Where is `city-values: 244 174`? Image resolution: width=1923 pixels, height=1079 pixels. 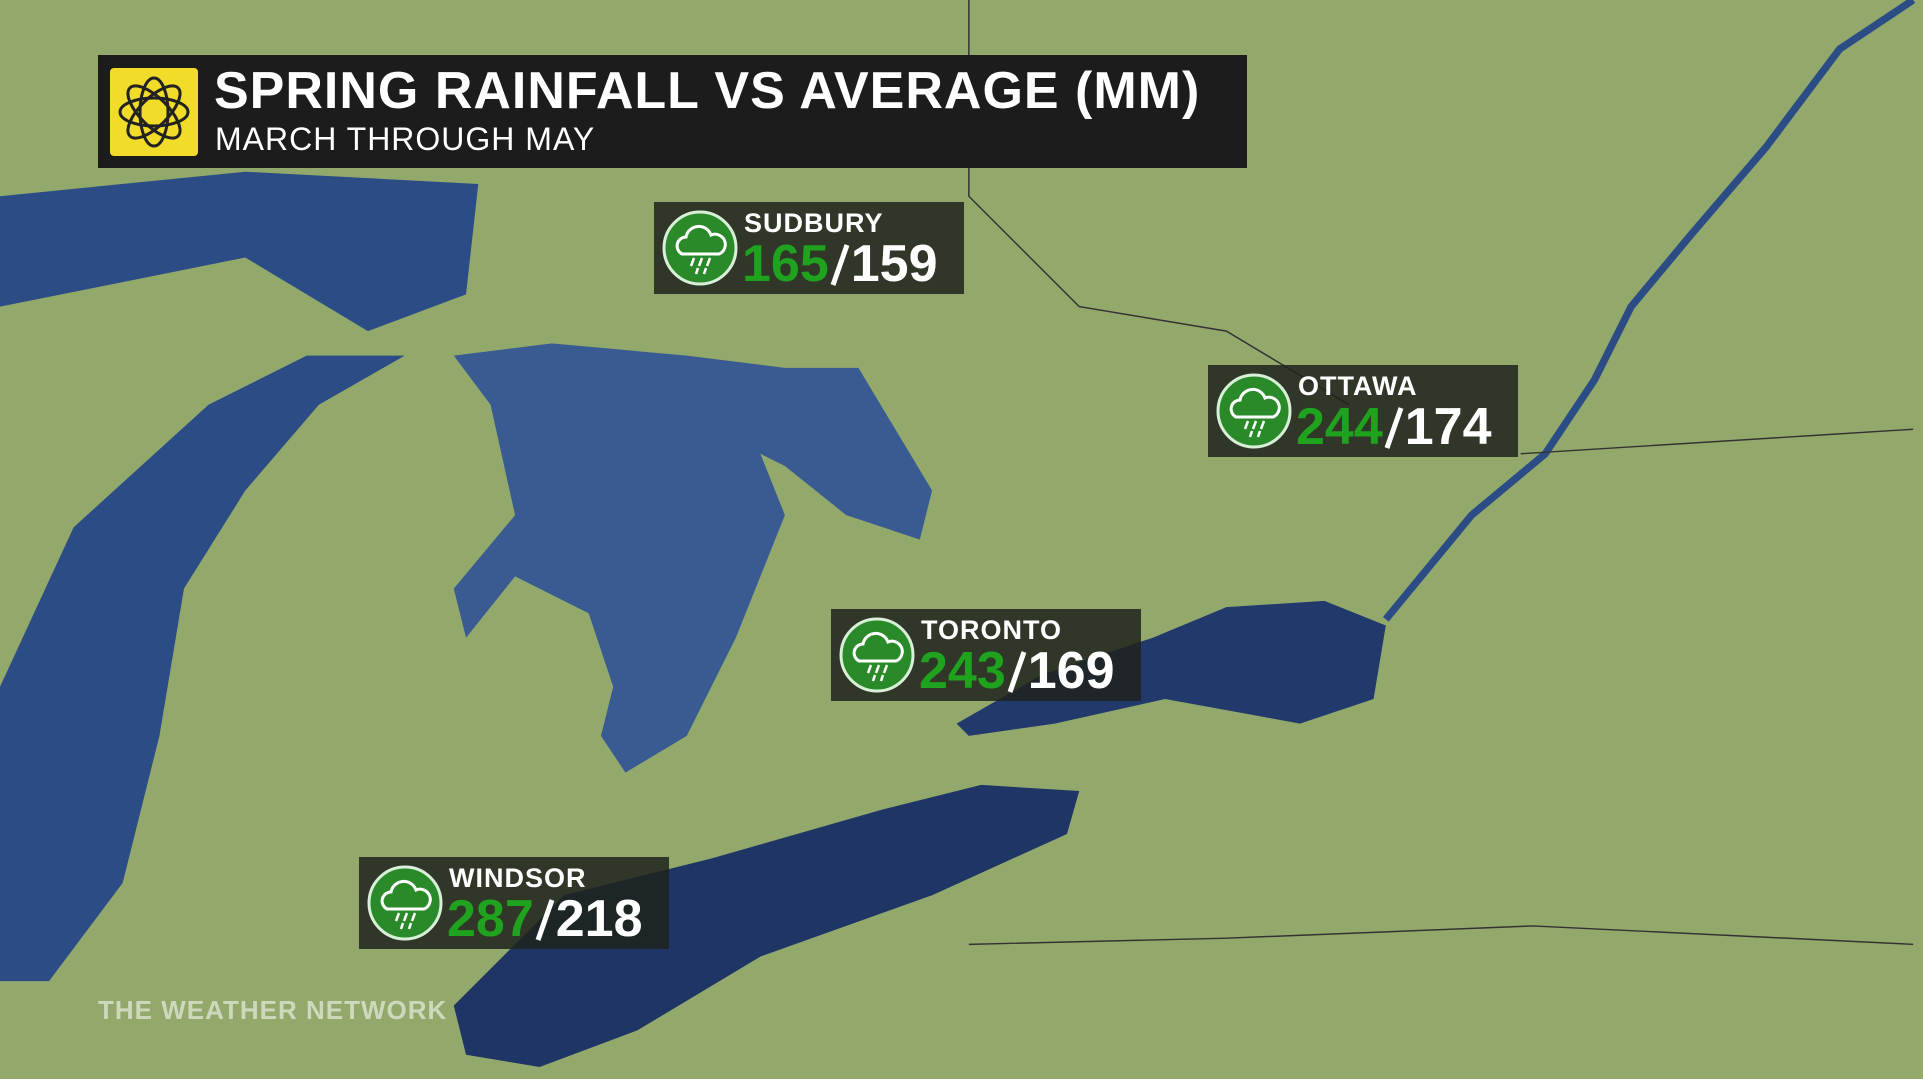
city-values: 244 174 is located at coordinates (1394, 427).